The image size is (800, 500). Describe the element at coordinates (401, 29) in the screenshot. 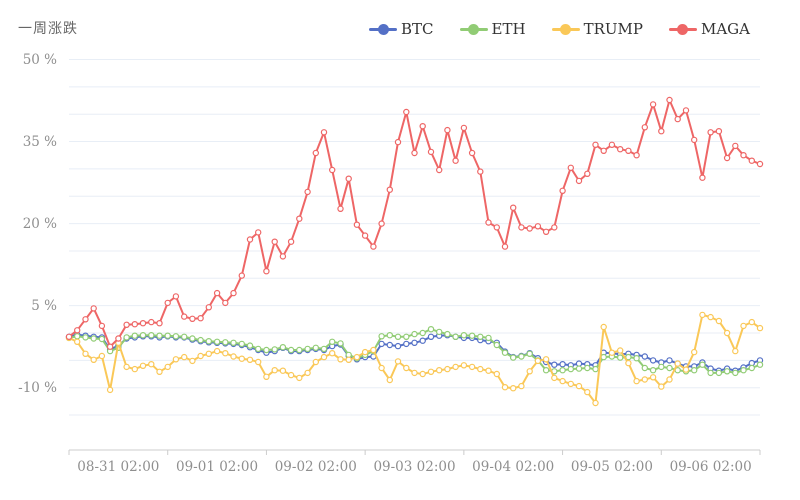

I see `legend-item-btc: BTC` at that location.